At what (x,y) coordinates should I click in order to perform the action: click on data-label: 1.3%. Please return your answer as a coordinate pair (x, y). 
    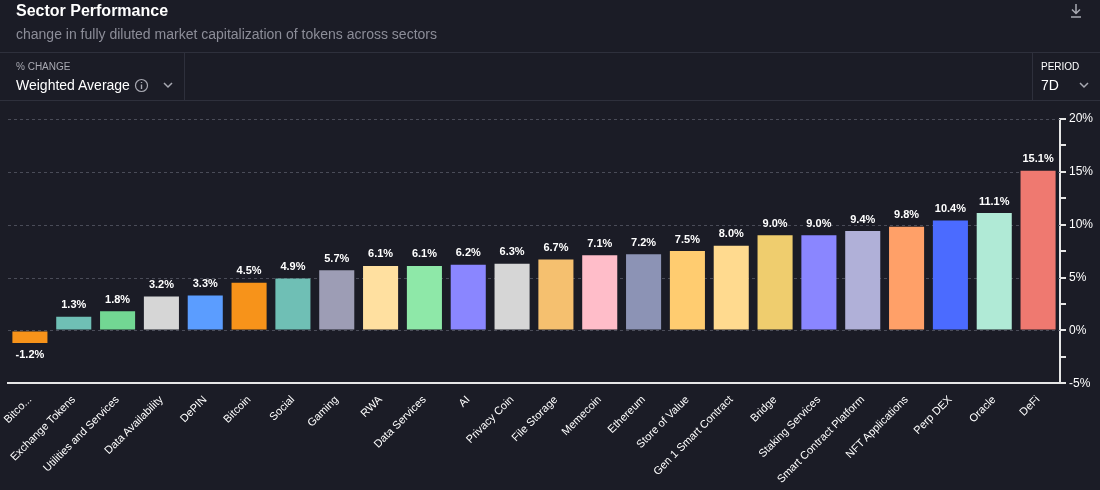
    Looking at the image, I should click on (74, 304).